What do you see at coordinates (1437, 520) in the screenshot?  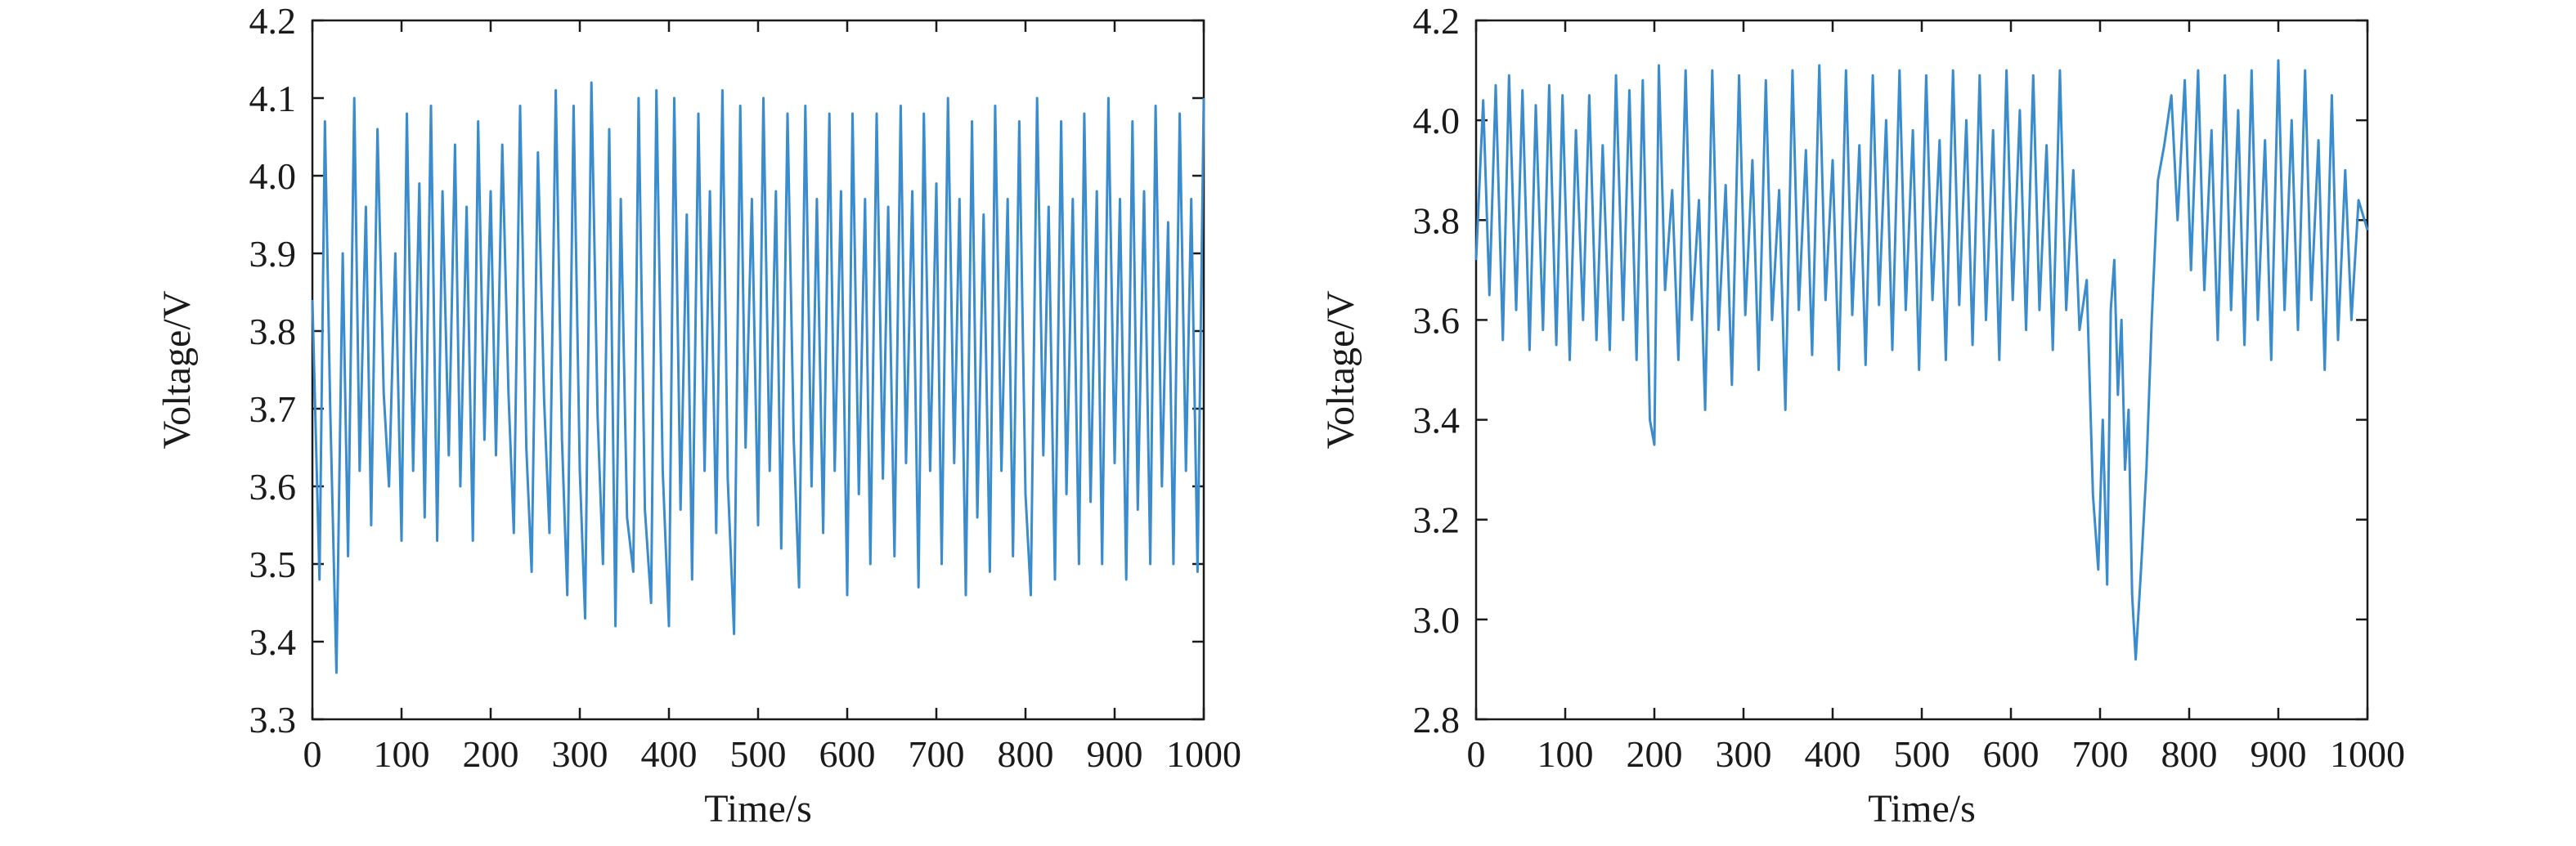 I see `y-tick-label: 3.2` at bounding box center [1437, 520].